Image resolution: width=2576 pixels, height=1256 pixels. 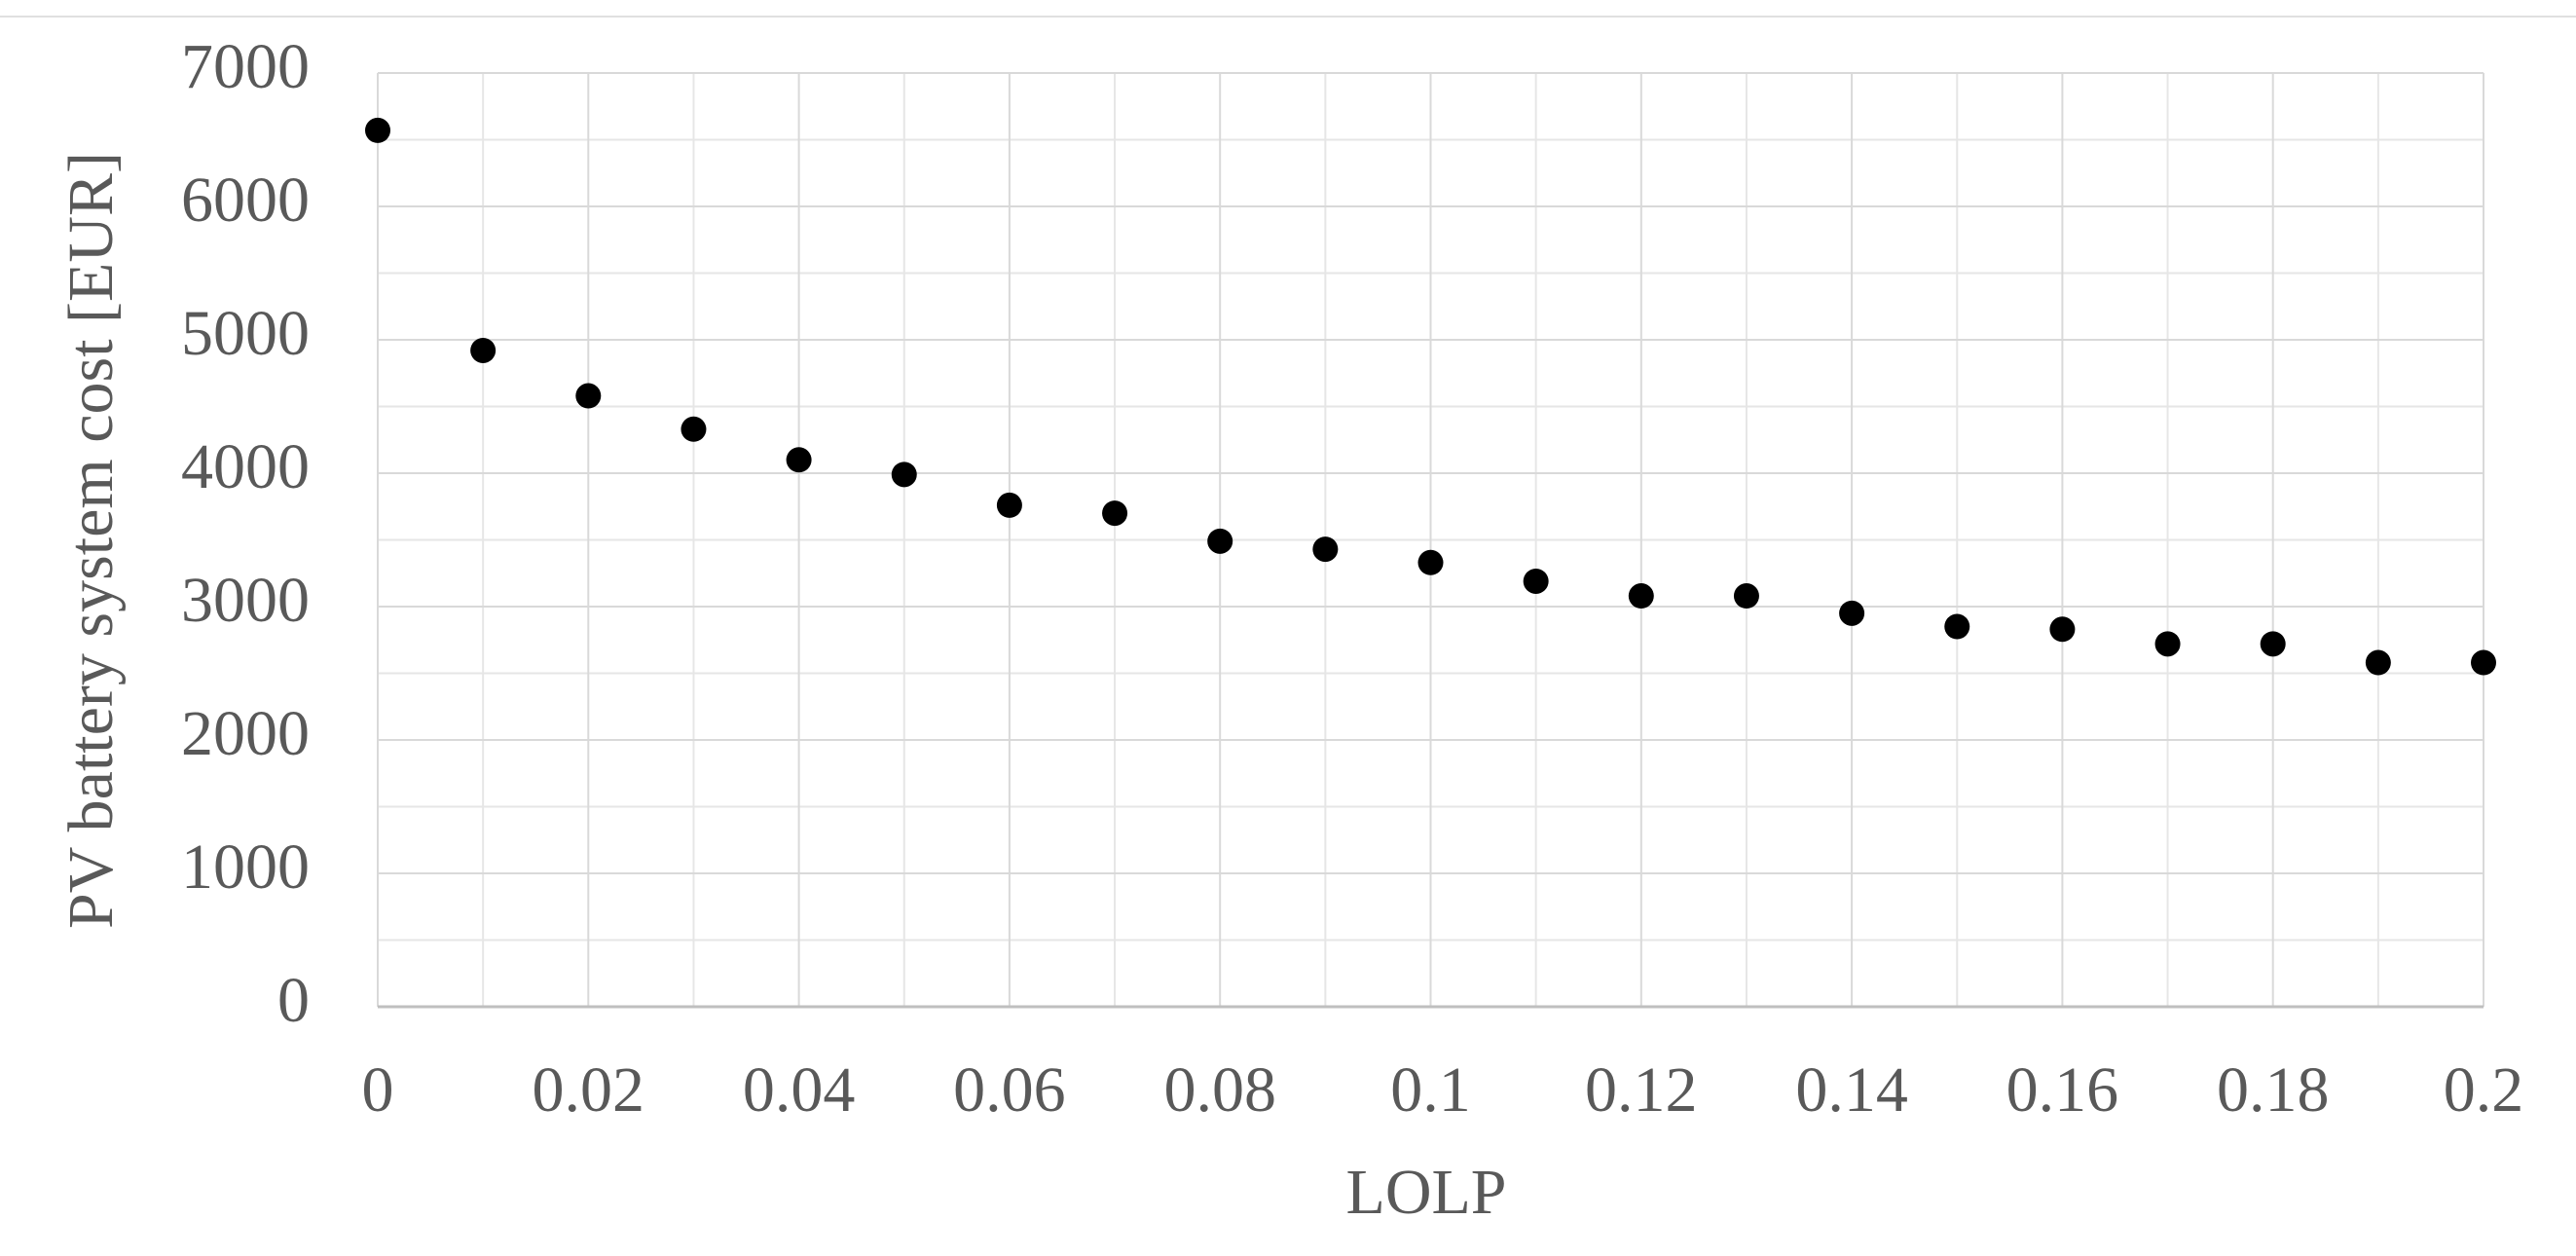 I want to click on y-tick-label: 0, so click(x=293, y=1000).